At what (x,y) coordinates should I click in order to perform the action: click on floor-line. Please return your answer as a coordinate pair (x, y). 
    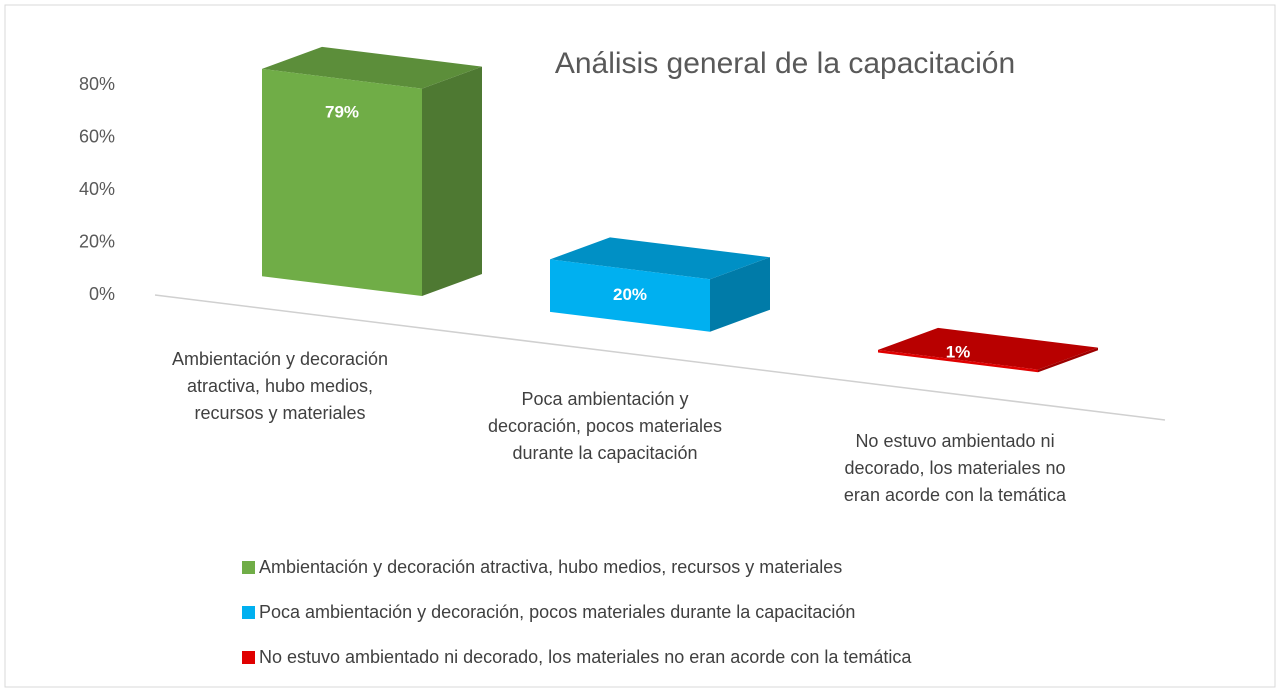
    Looking at the image, I should click on (660, 357).